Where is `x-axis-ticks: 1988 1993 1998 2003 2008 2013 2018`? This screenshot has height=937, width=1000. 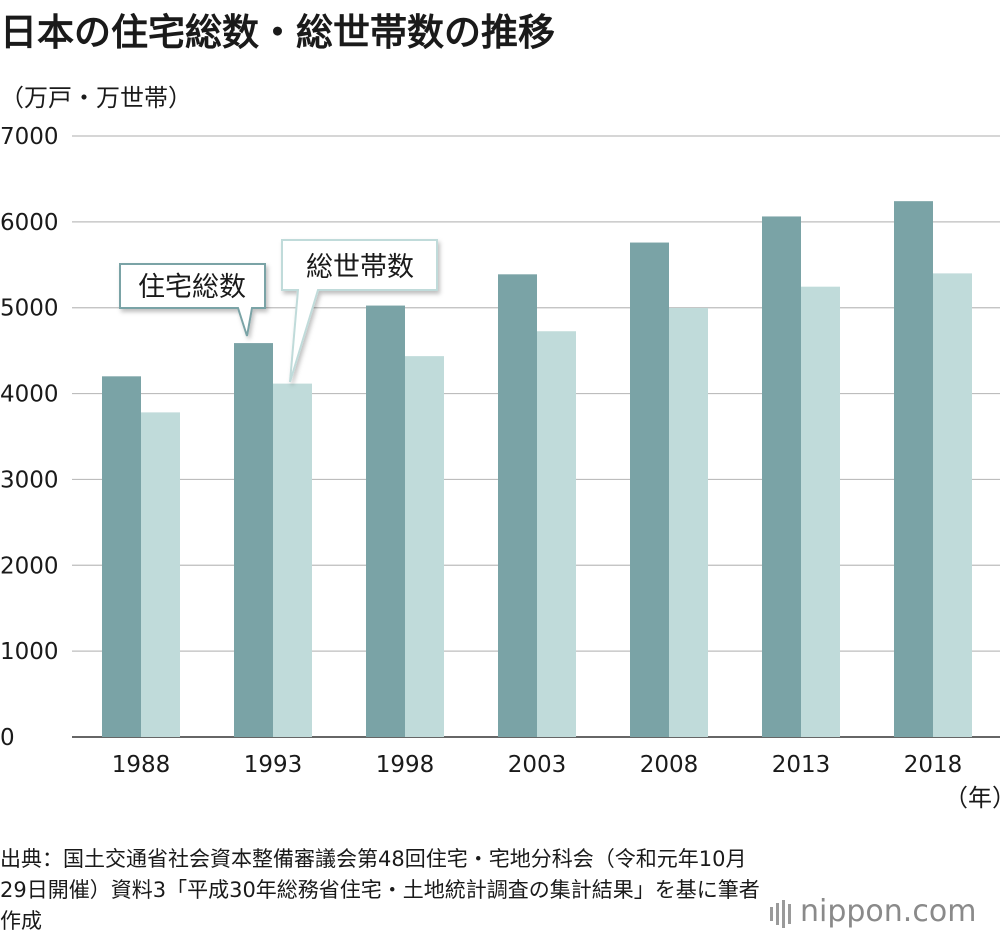 x-axis-ticks: 1988 1993 1998 2003 2008 2013 2018 is located at coordinates (537, 765).